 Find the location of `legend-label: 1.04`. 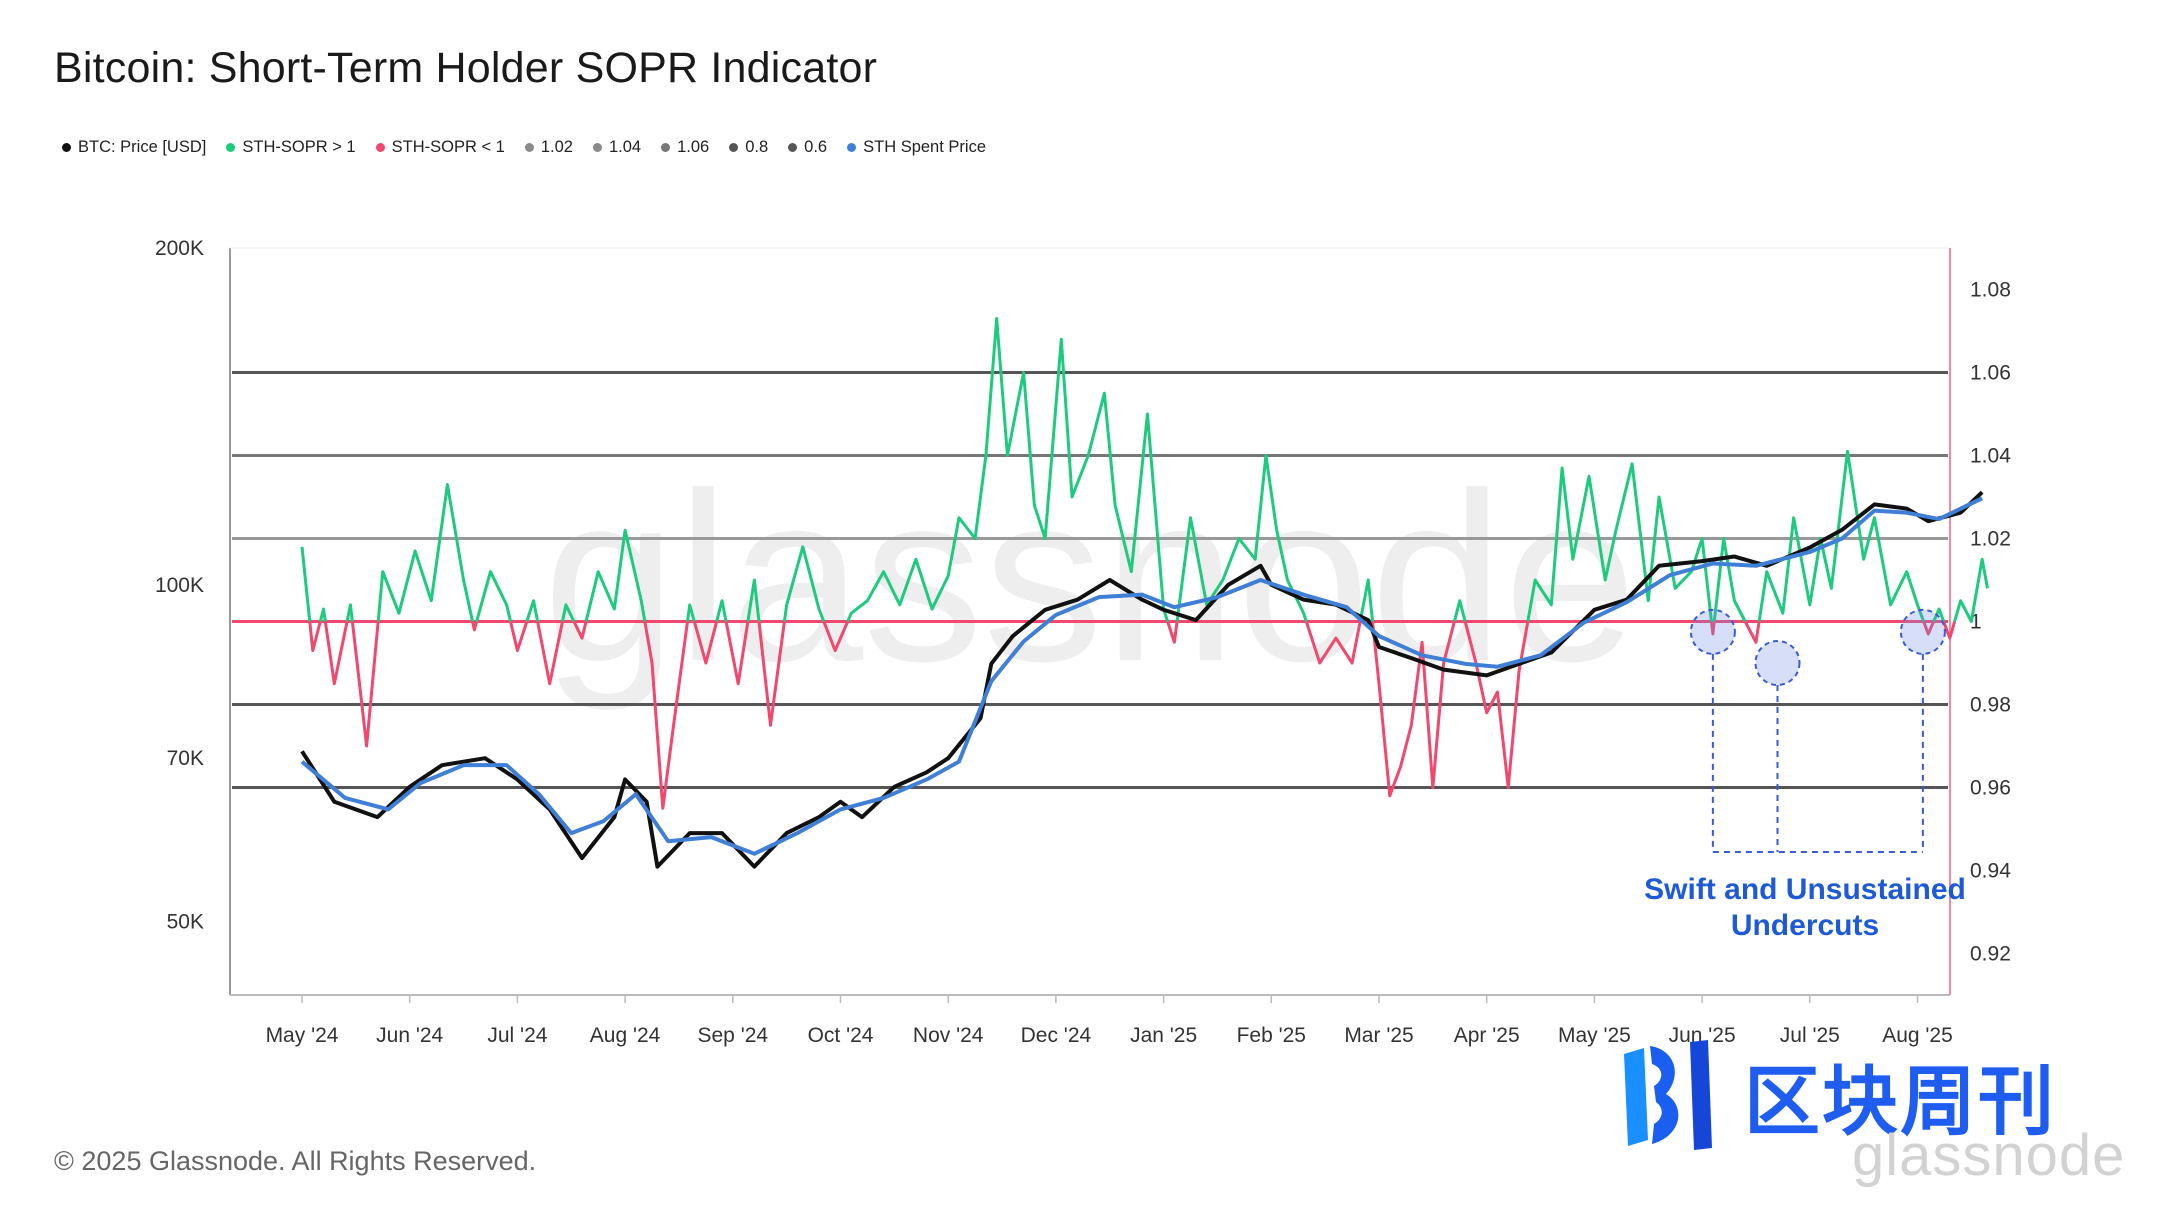

legend-label: 1.04 is located at coordinates (625, 147).